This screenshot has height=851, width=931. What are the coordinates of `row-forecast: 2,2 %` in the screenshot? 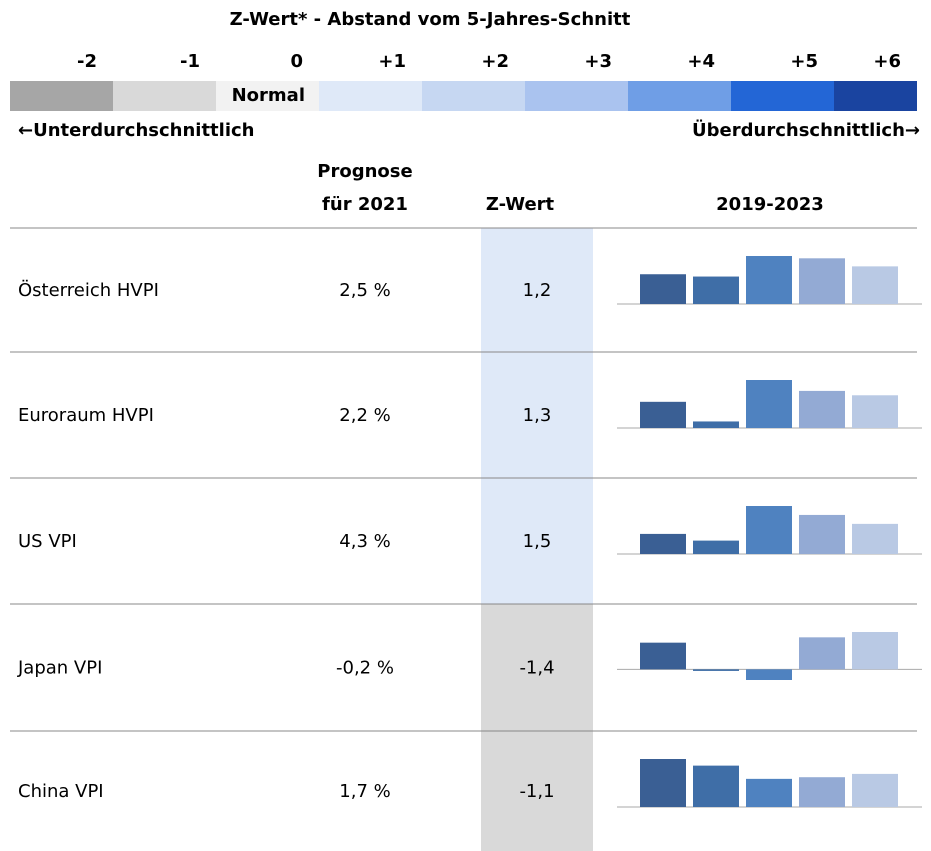 It's located at (364, 415).